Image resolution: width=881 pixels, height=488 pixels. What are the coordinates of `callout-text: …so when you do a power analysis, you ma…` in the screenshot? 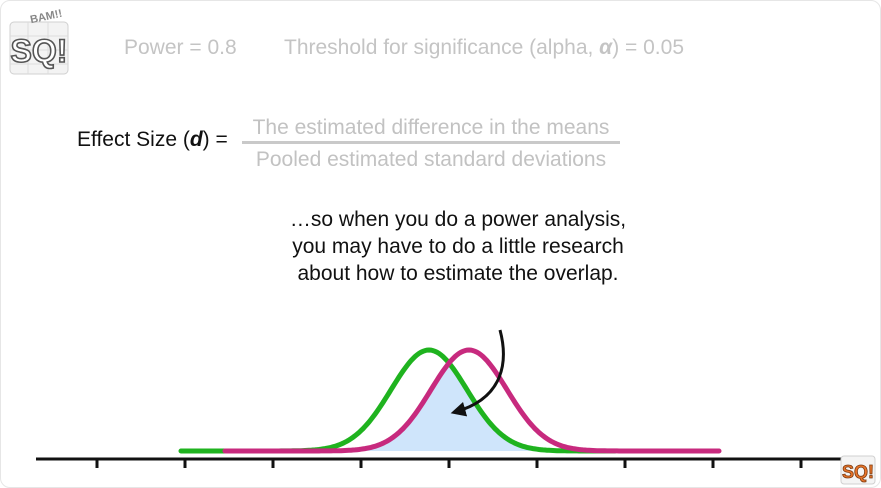 It's located at (458, 246).